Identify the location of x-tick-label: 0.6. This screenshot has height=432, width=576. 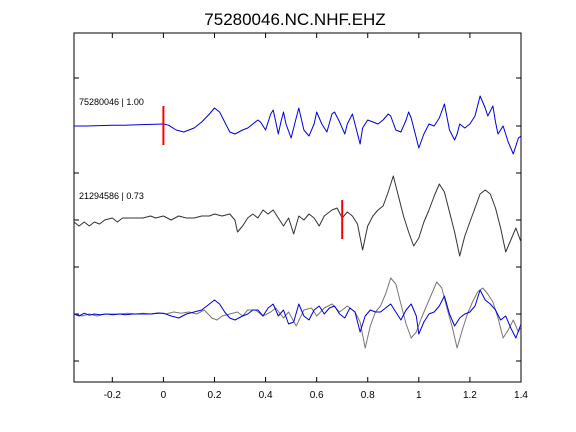
(317, 395).